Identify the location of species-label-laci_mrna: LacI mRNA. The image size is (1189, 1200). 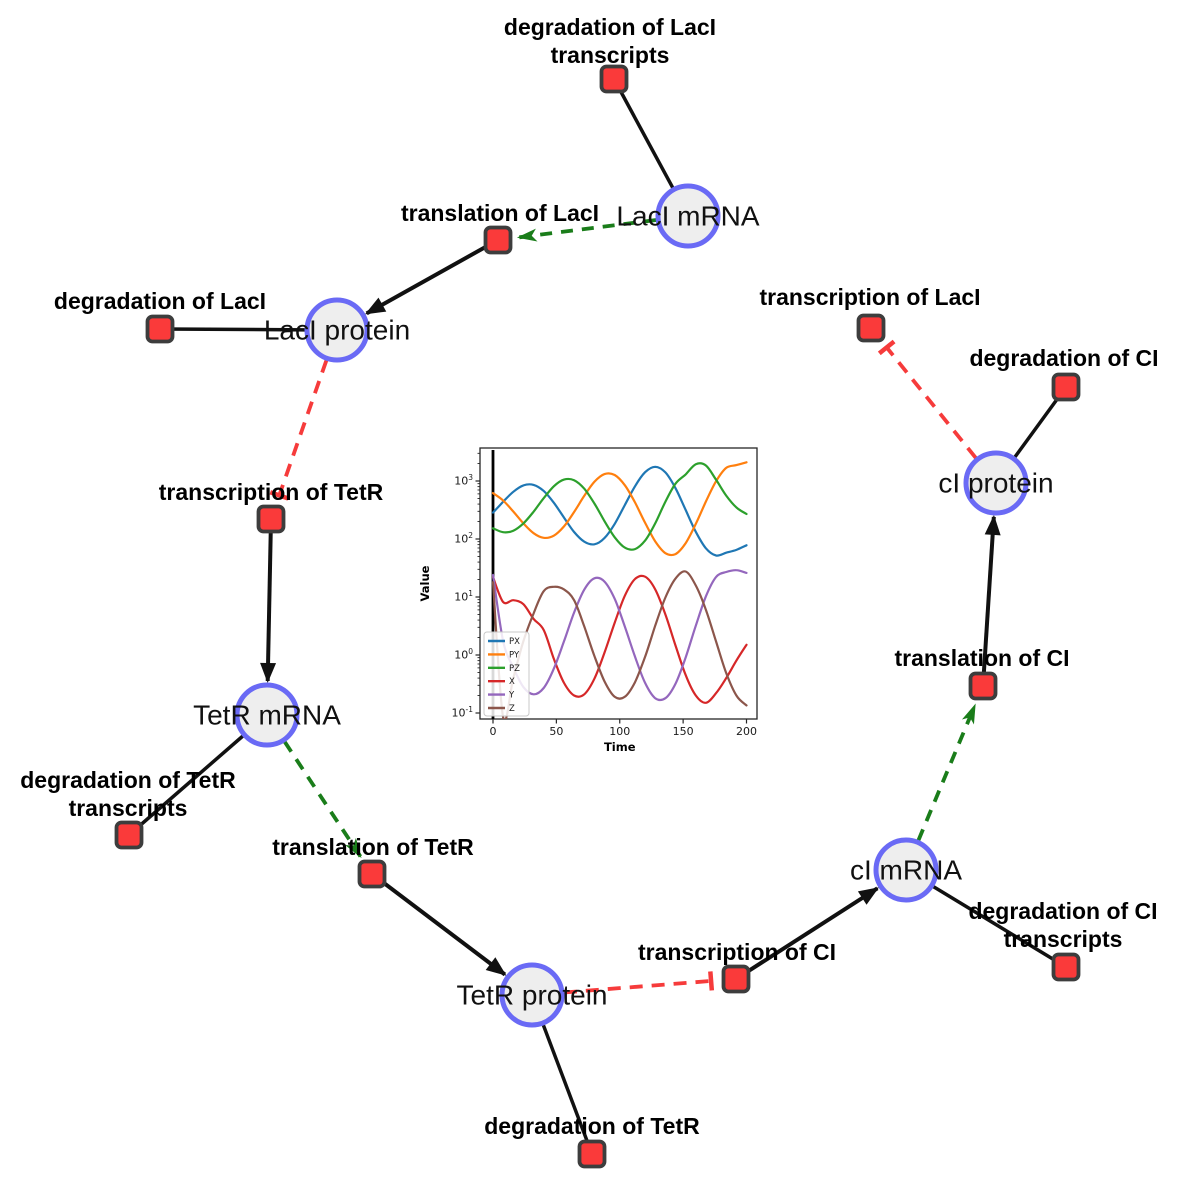
(687, 216).